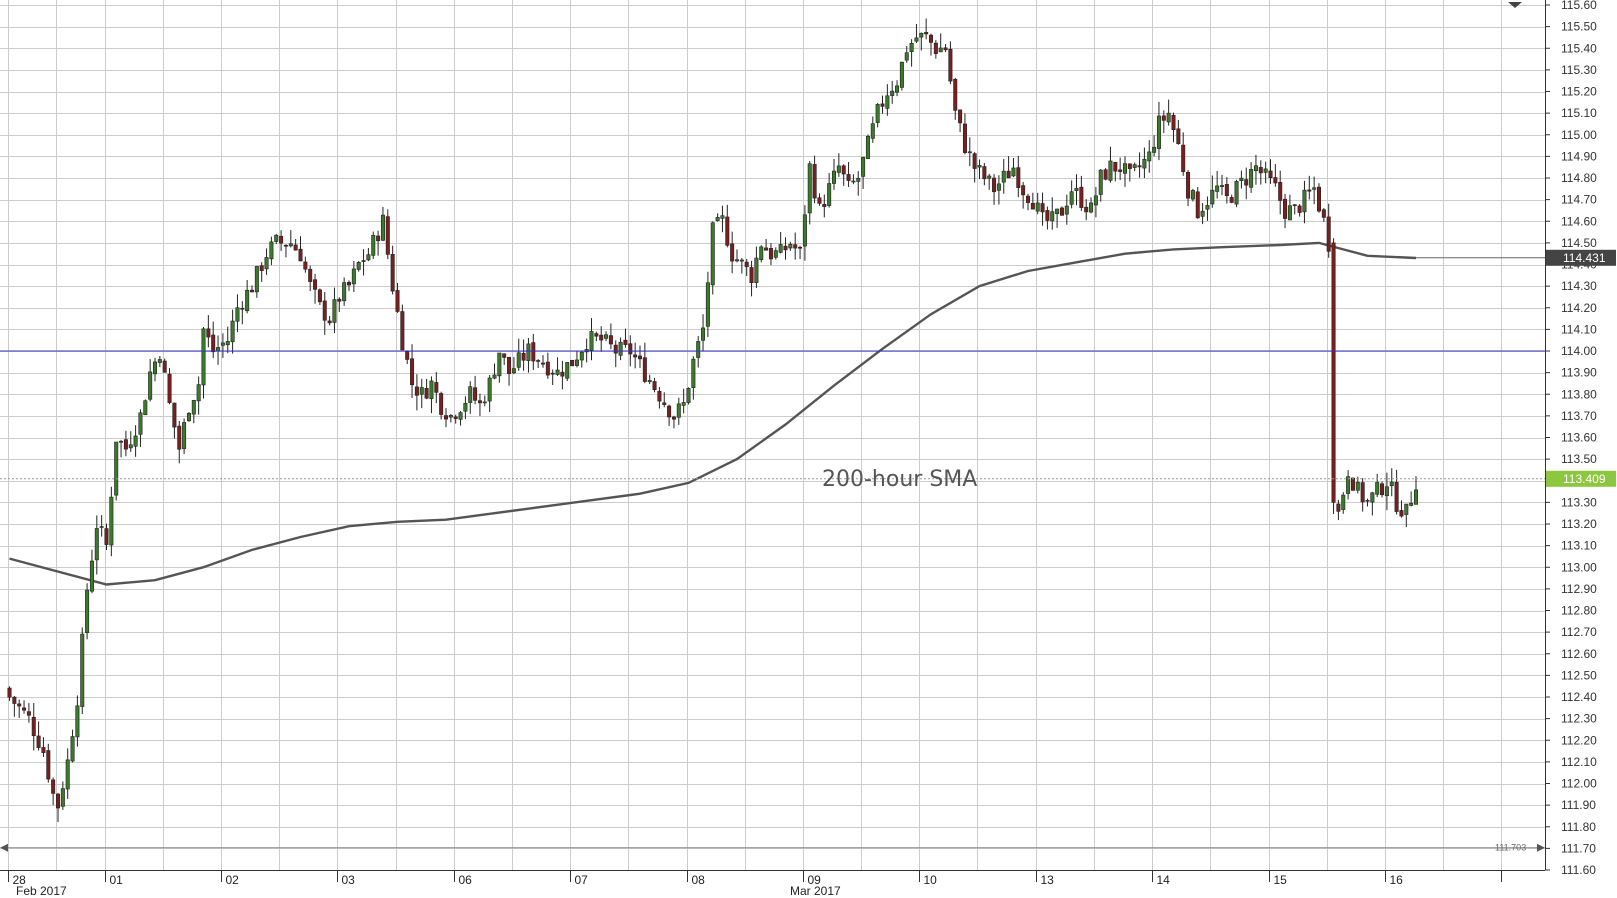 Image resolution: width=1617 pixels, height=898 pixels. I want to click on y-tick-label: 111.80, so click(1578, 827).